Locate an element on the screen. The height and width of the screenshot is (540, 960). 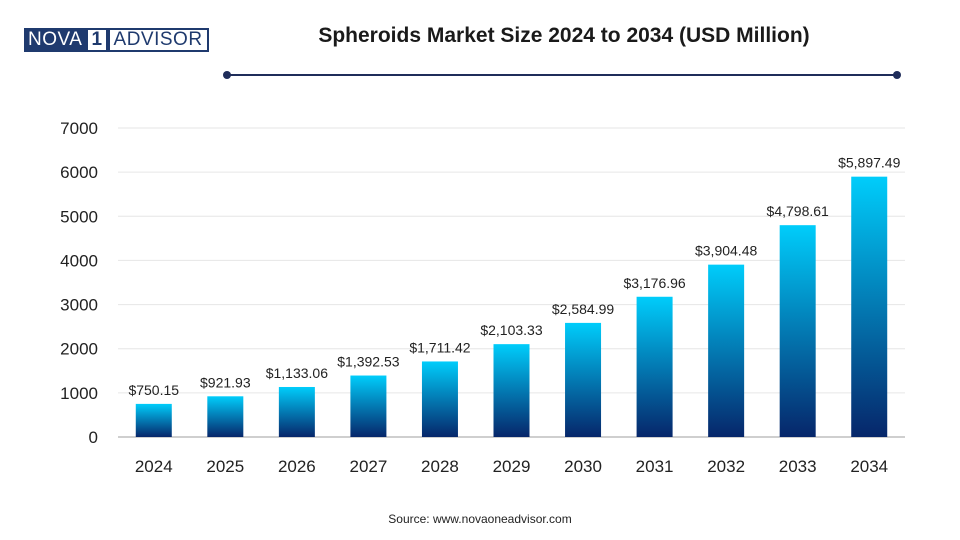
y-tick-label: 6000 is located at coordinates (79, 172).